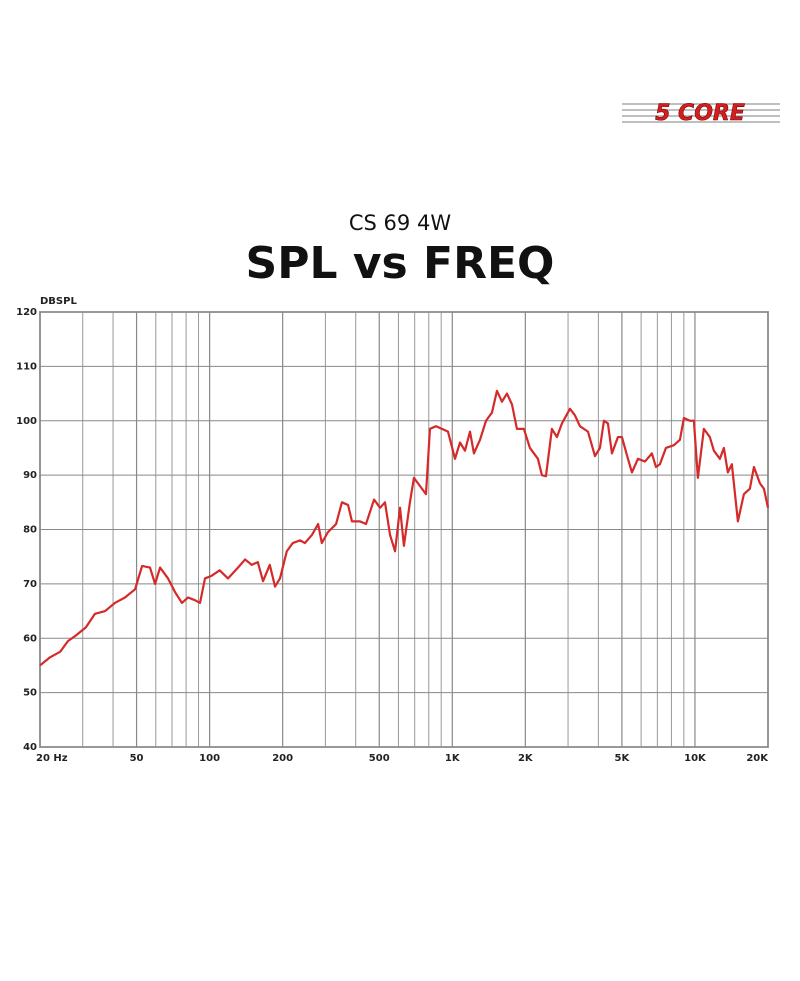 Image resolution: width=800 pixels, height=981 pixels. What do you see at coordinates (453, 758) in the screenshot?
I see `x-tick-label: 1K` at bounding box center [453, 758].